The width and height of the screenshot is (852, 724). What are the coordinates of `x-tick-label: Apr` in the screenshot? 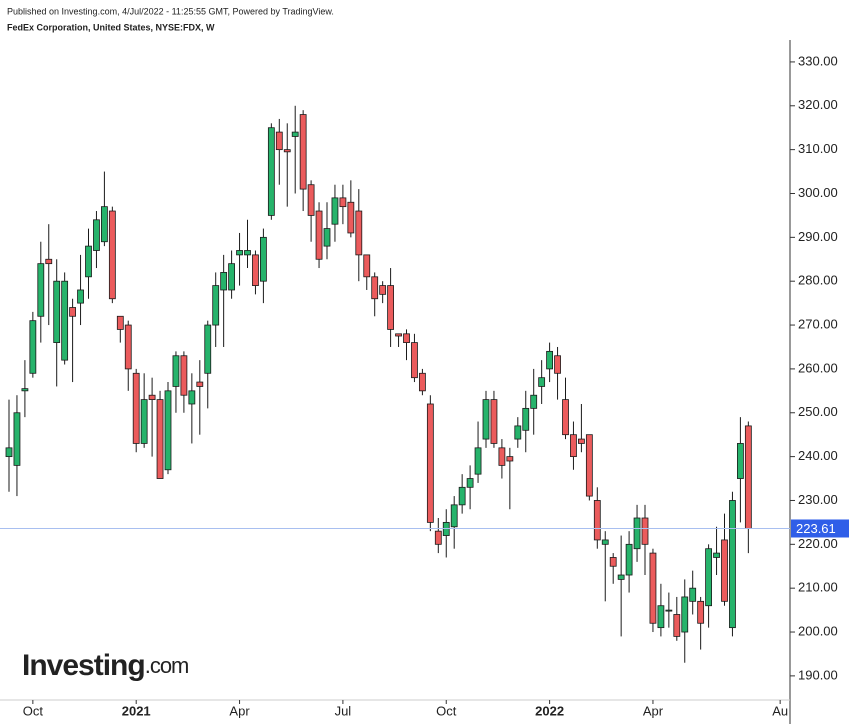 It's located at (239, 710).